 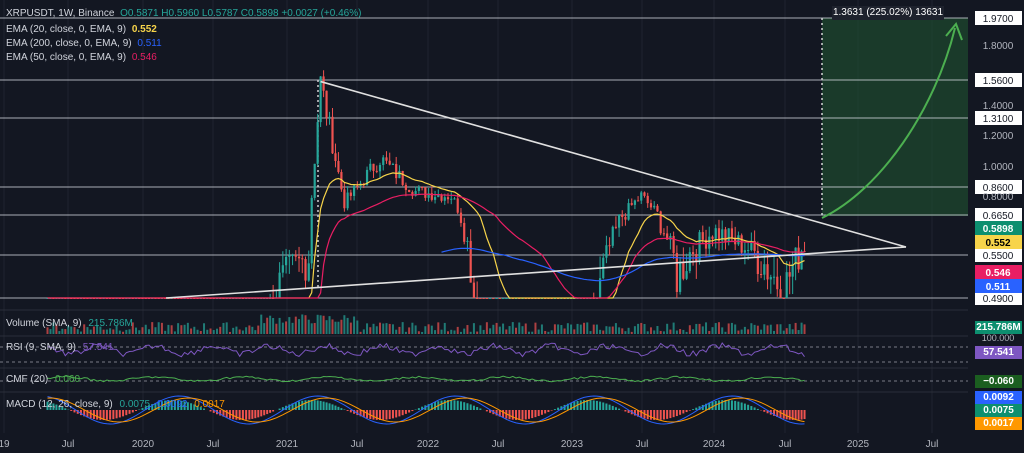 I want to click on ema200-value: 0.511, so click(x=149, y=43).